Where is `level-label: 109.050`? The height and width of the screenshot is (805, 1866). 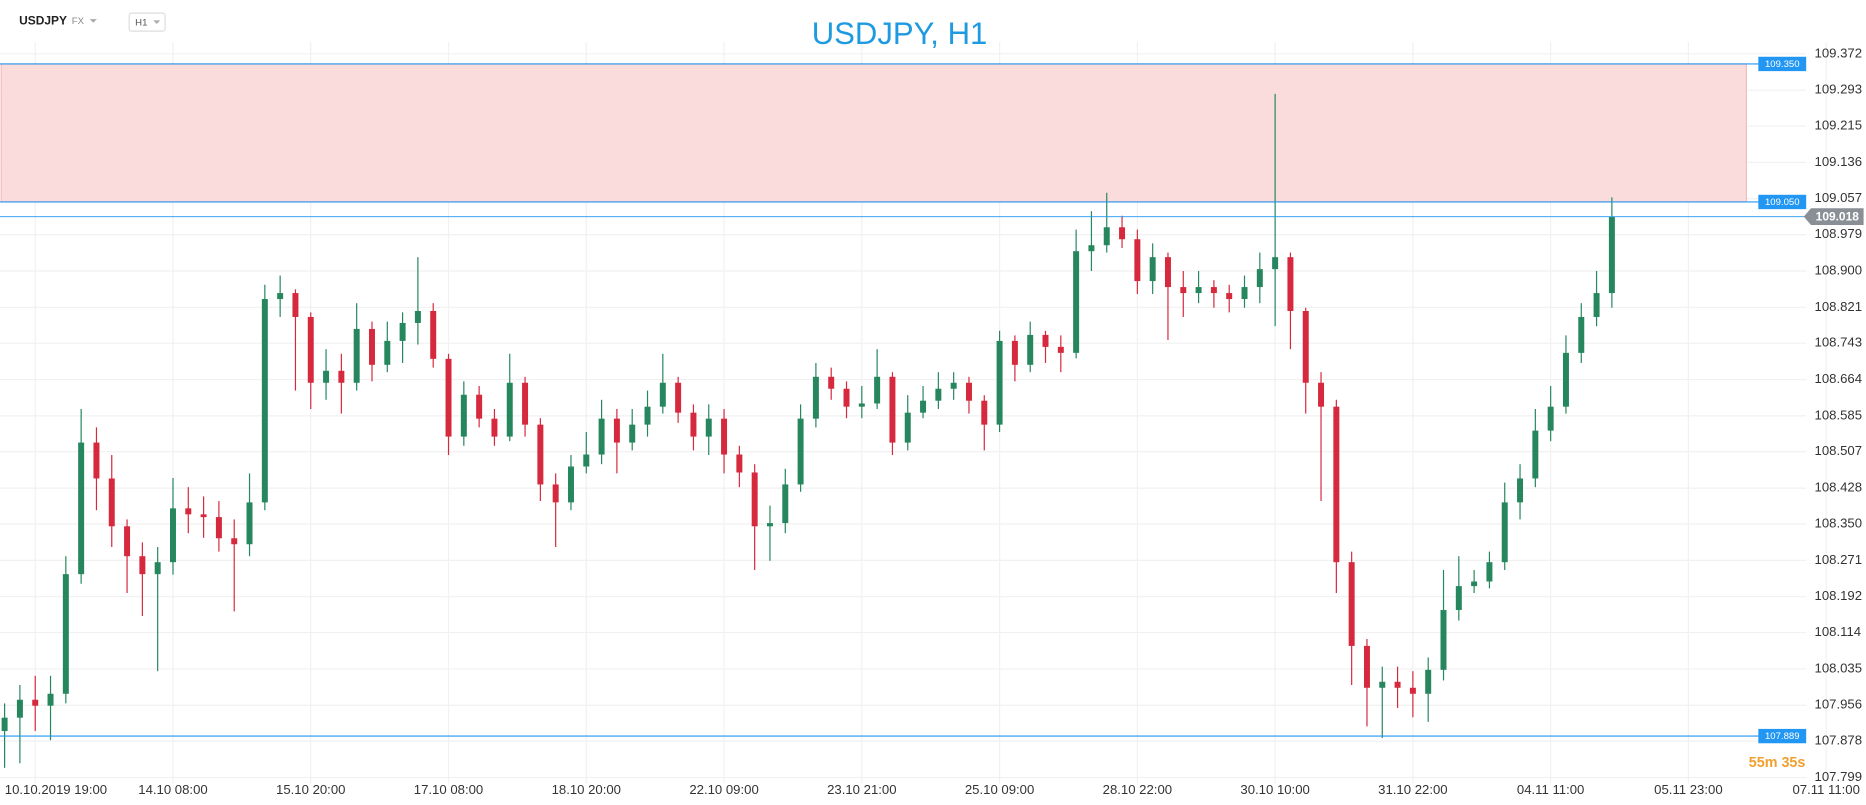 level-label: 109.050 is located at coordinates (1782, 202).